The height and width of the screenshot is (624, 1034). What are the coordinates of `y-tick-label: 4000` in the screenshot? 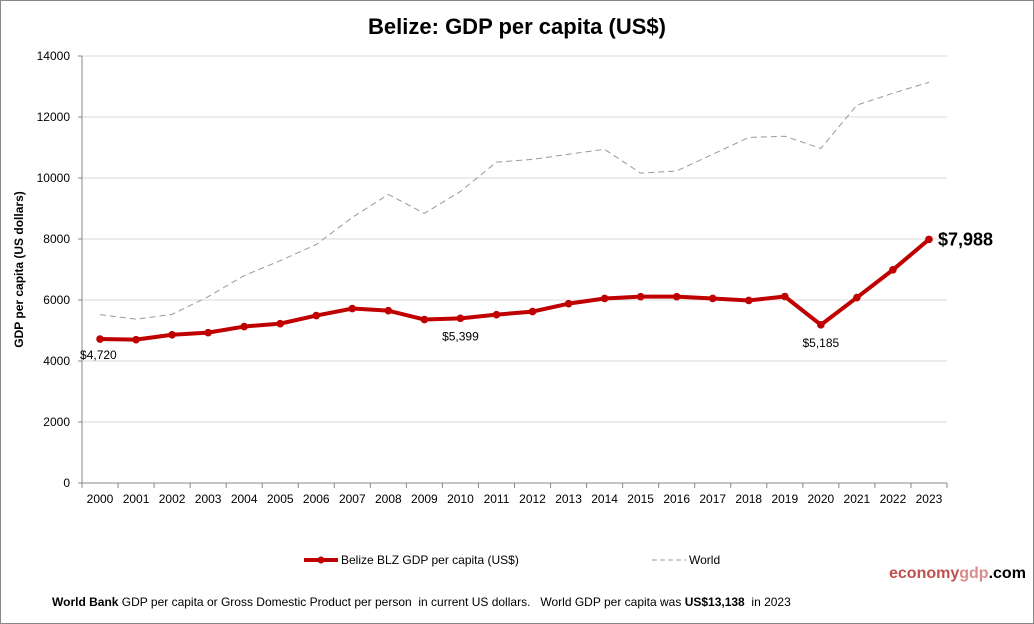 It's located at (56, 361).